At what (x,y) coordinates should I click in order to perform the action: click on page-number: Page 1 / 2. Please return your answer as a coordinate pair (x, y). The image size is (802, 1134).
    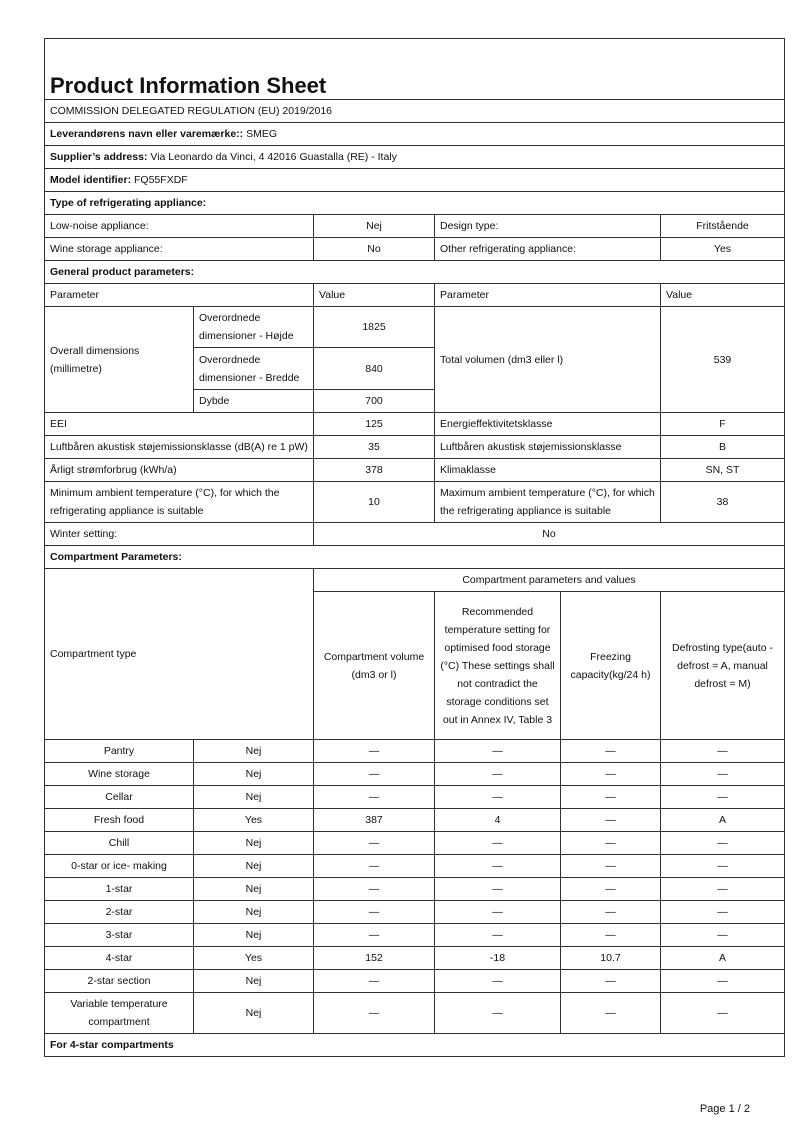
    Looking at the image, I should click on (724, 1109).